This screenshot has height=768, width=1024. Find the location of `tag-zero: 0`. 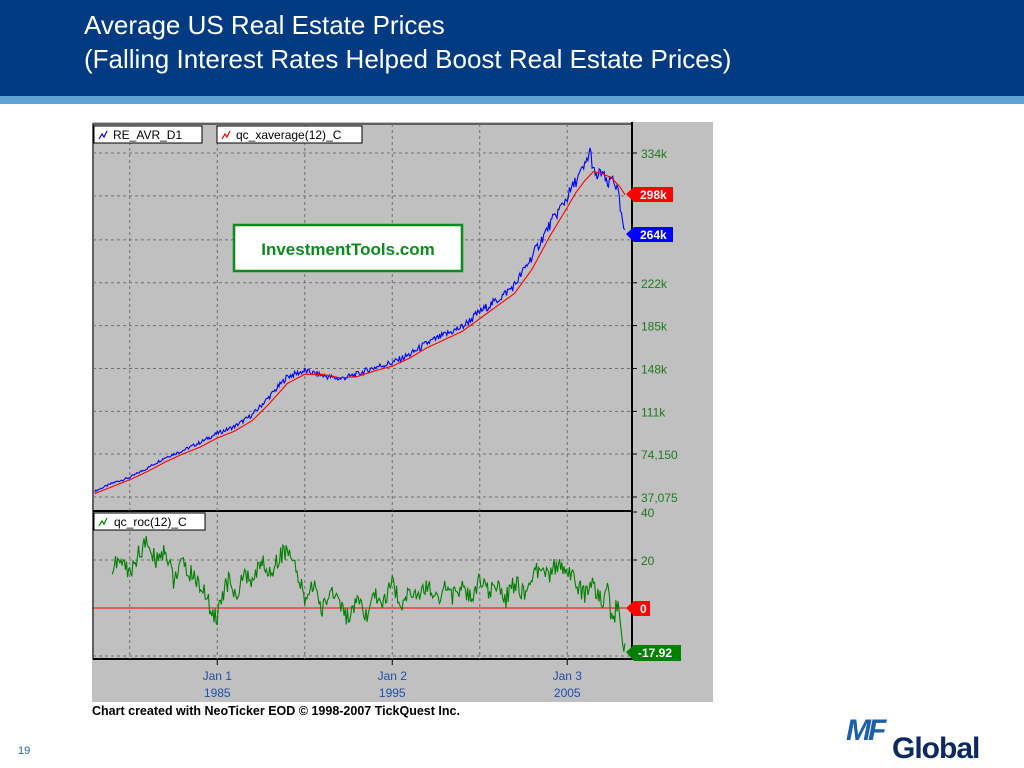

tag-zero: 0 is located at coordinates (638, 608).